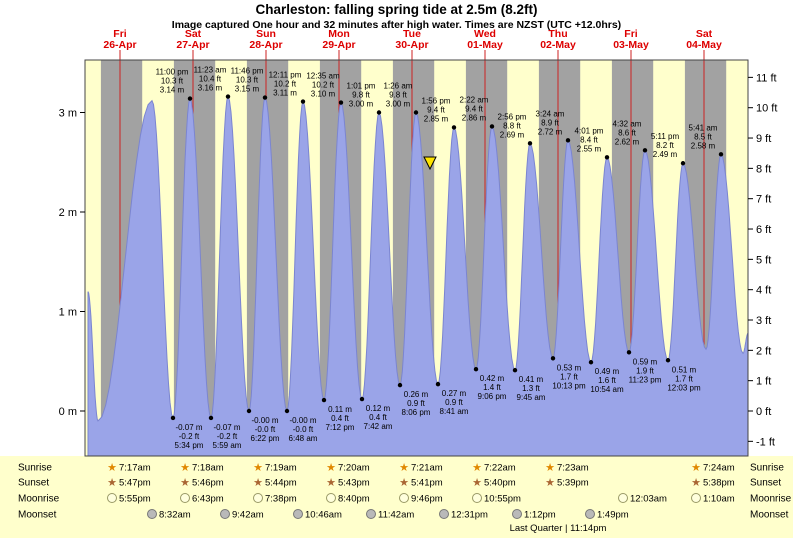 This screenshot has width=793, height=538. Describe the element at coordinates (361, 86) in the screenshot. I see `high-tide-time-label: 1:01 pm` at that location.